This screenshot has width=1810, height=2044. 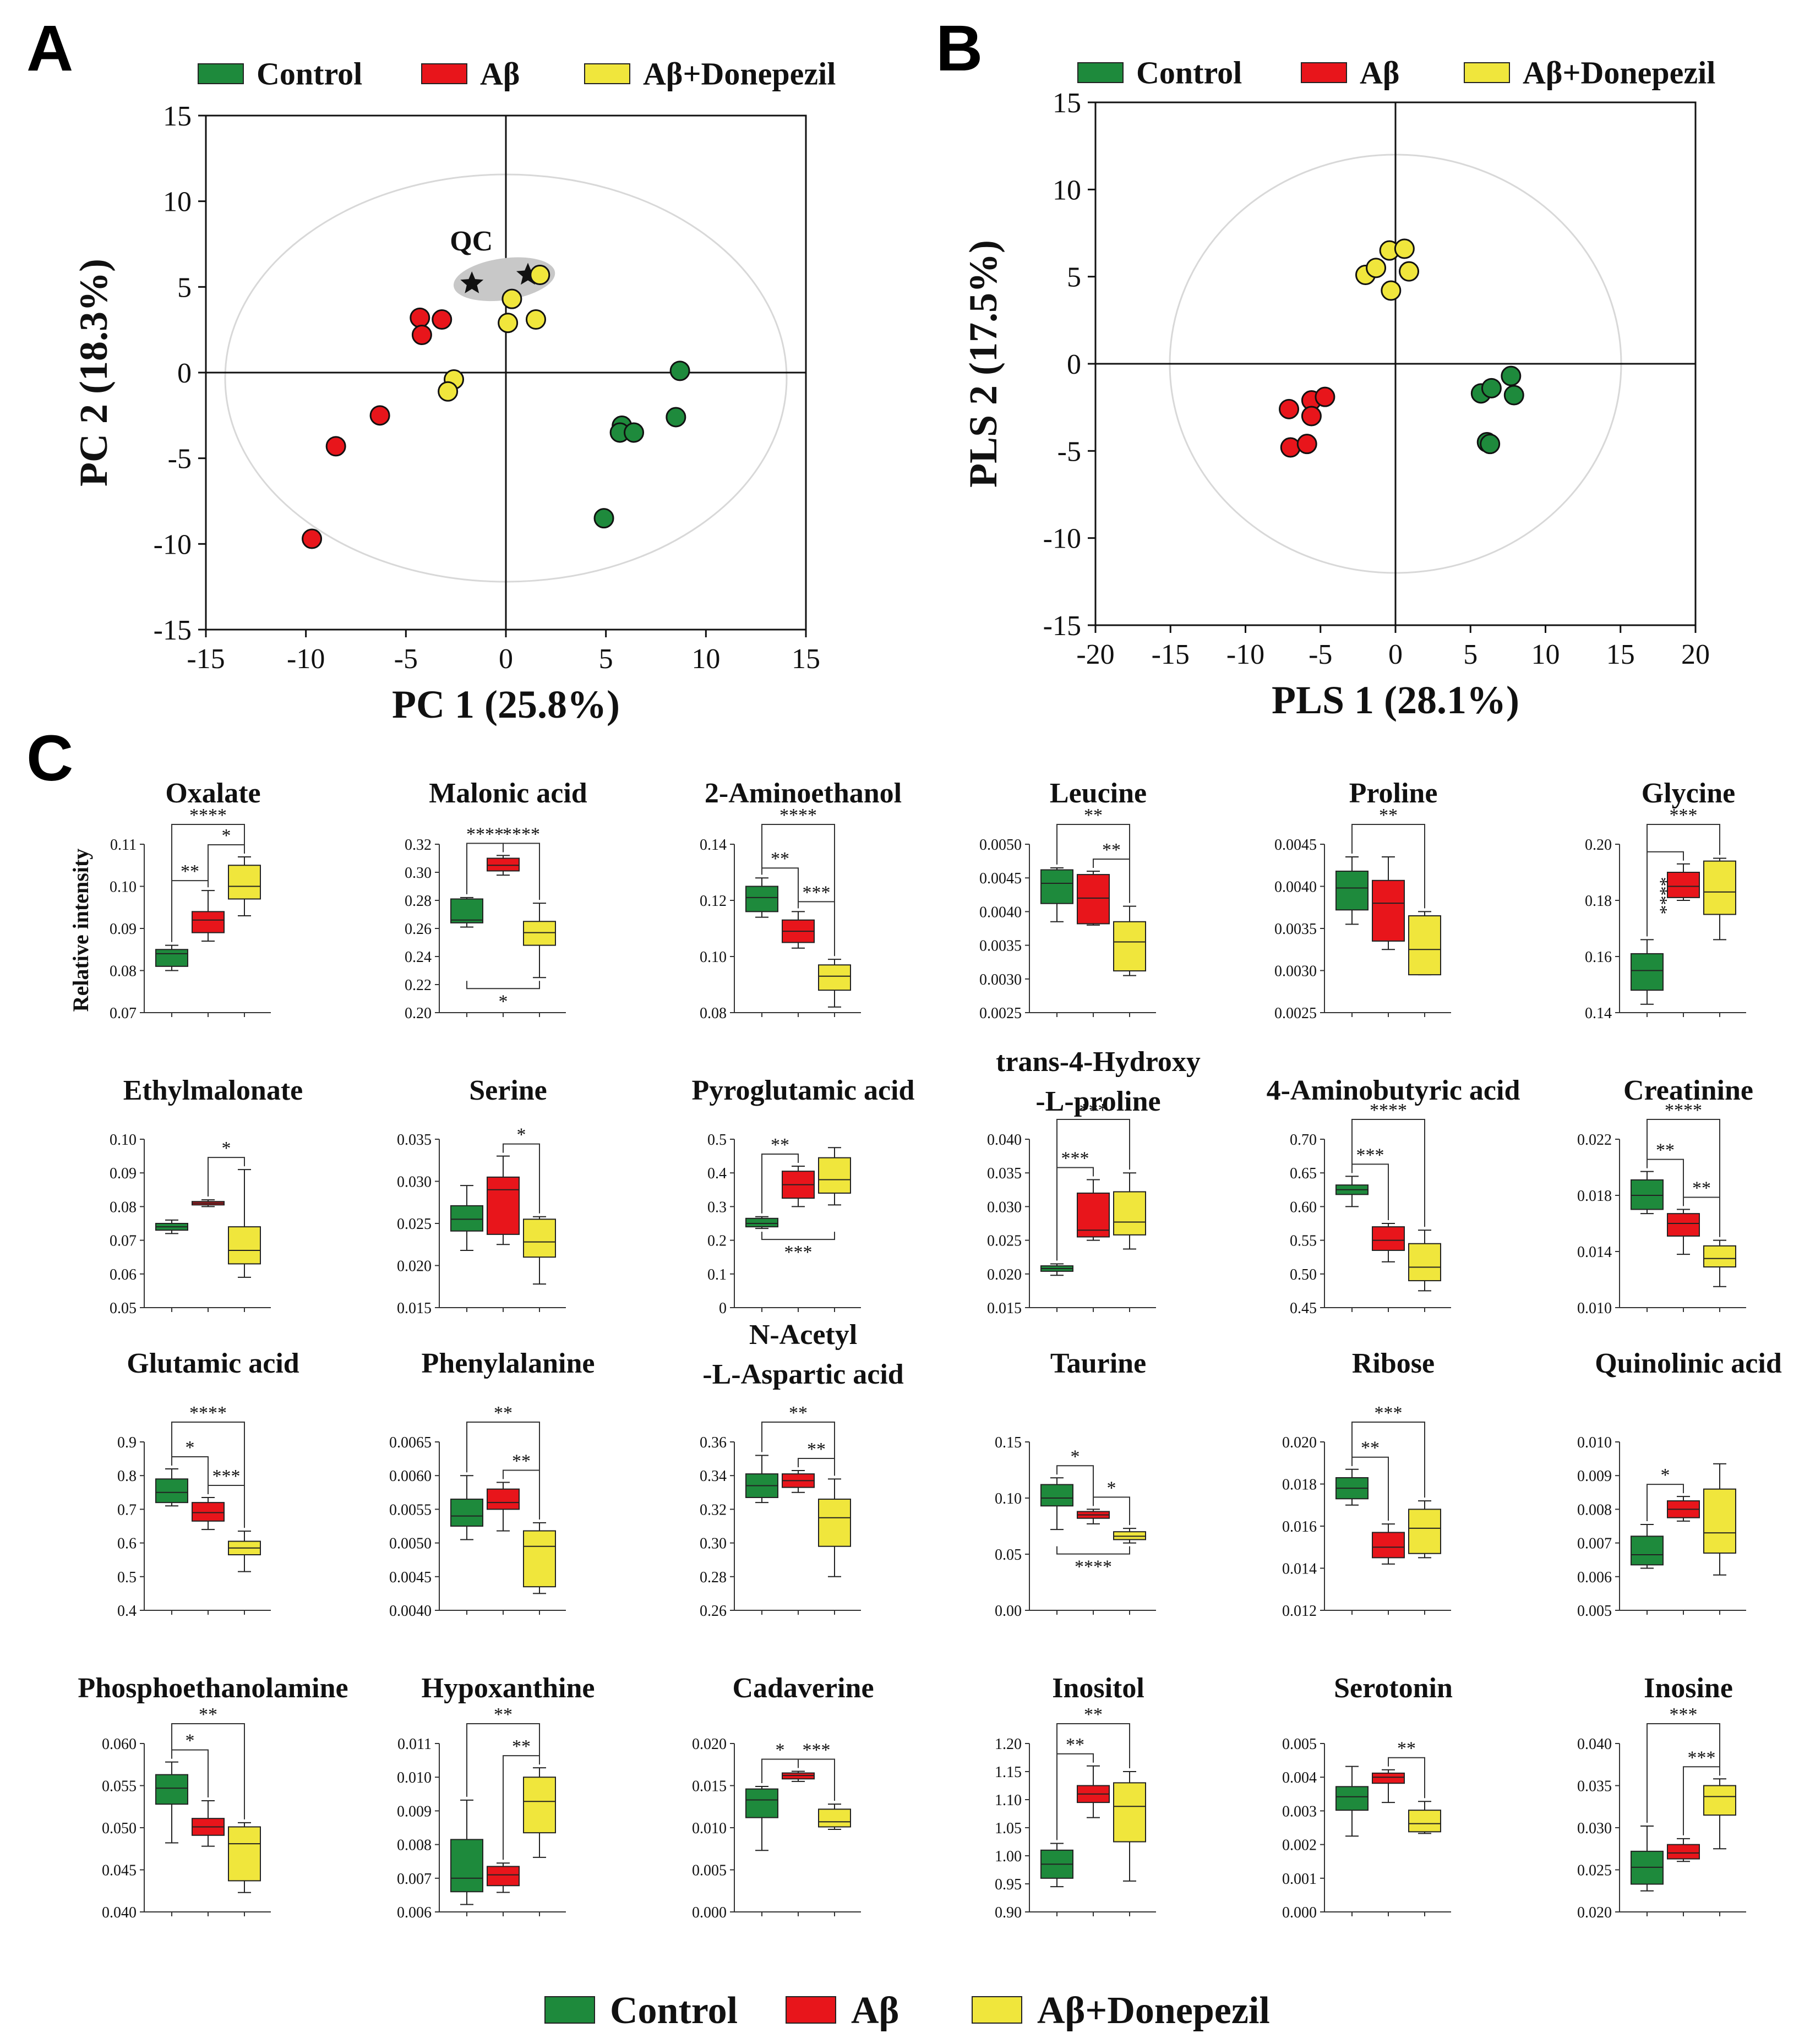 I want to click on x-tick-label: 0, so click(x=506, y=659).